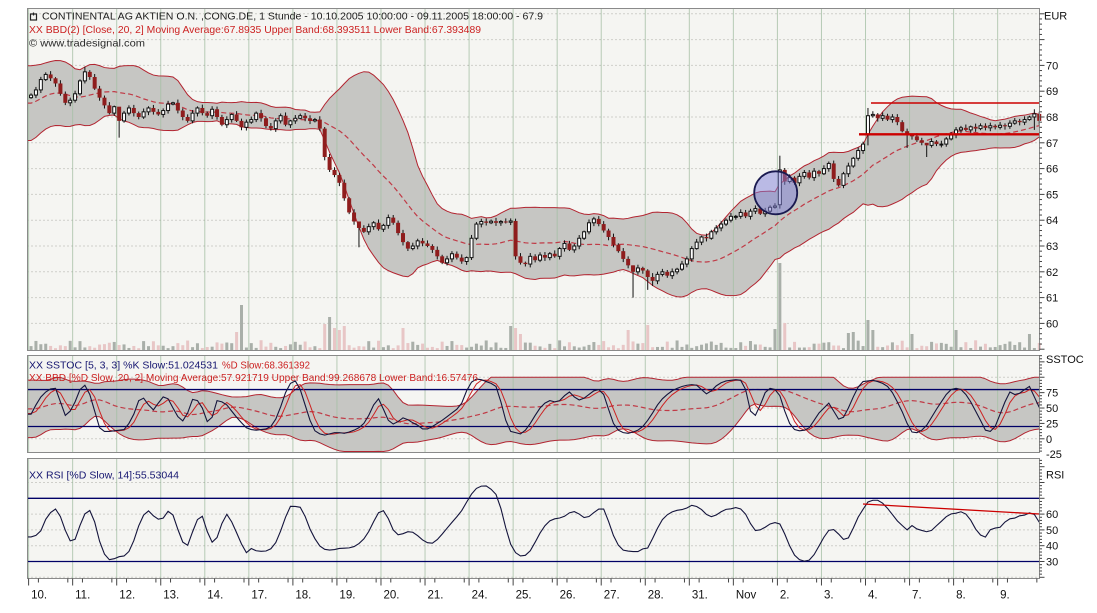  Describe the element at coordinates (1052, 118) in the screenshot. I see `svg-text: 68` at that location.